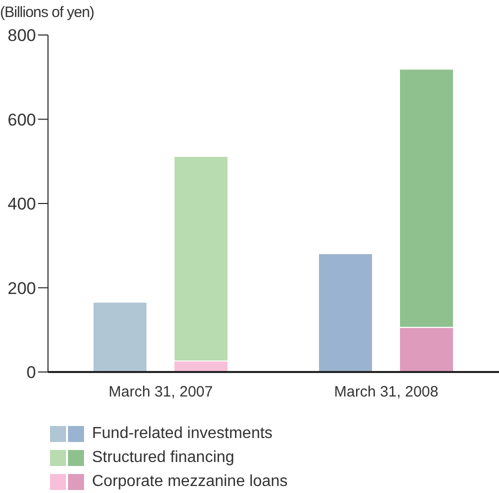  What do you see at coordinates (31, 372) in the screenshot?
I see `y-tick-label: 0` at bounding box center [31, 372].